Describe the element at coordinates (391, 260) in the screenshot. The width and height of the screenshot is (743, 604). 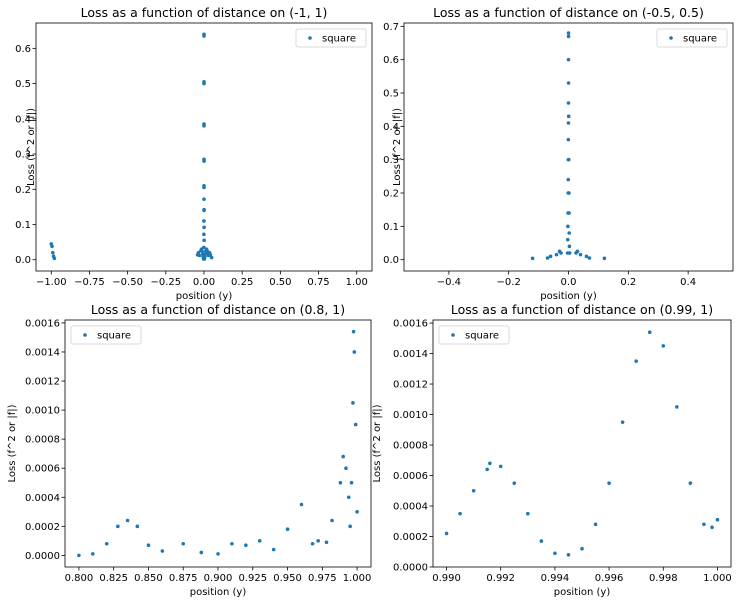
I see `y-tick-label: 0.0` at that location.